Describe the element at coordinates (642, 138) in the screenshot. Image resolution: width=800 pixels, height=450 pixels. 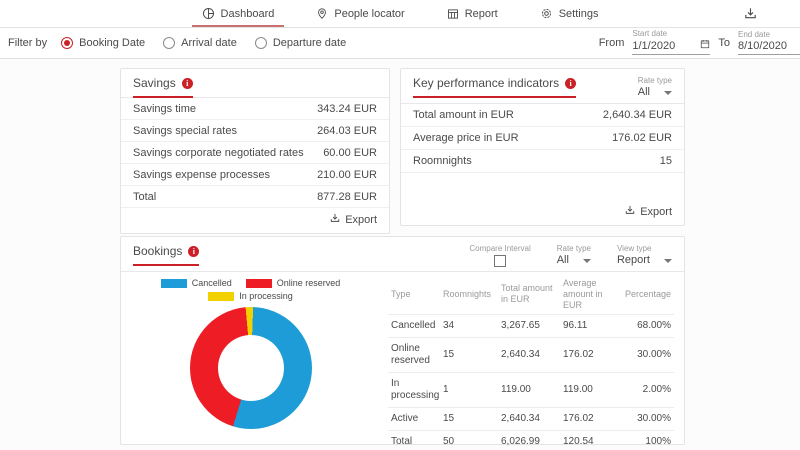
I see `row-value: 176.02 EUR` at that location.